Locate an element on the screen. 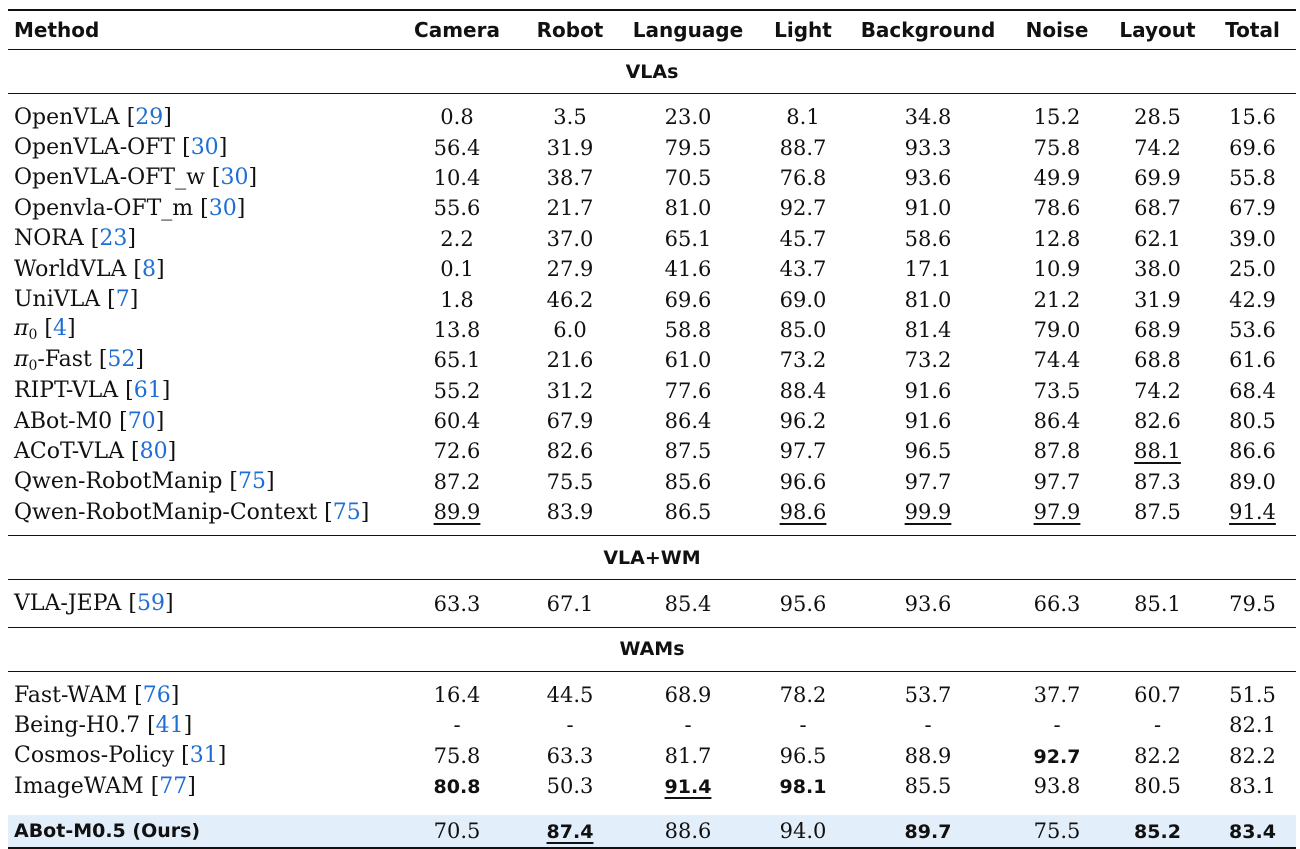 This screenshot has height=849, width=1300. score-cell-total: 83.1 is located at coordinates (1252, 790).